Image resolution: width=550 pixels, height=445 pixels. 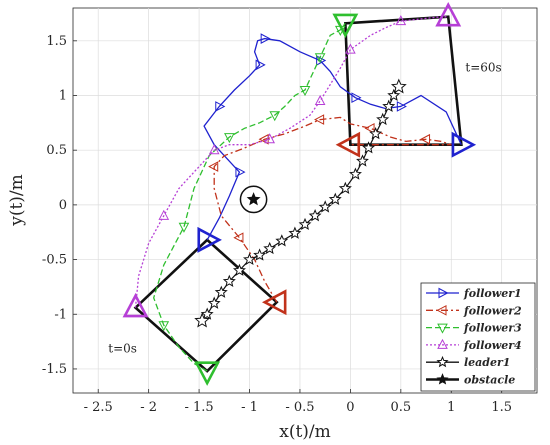 What do you see at coordinates (451, 407) in the screenshot?
I see `x-tick-label: 1` at bounding box center [451, 407].